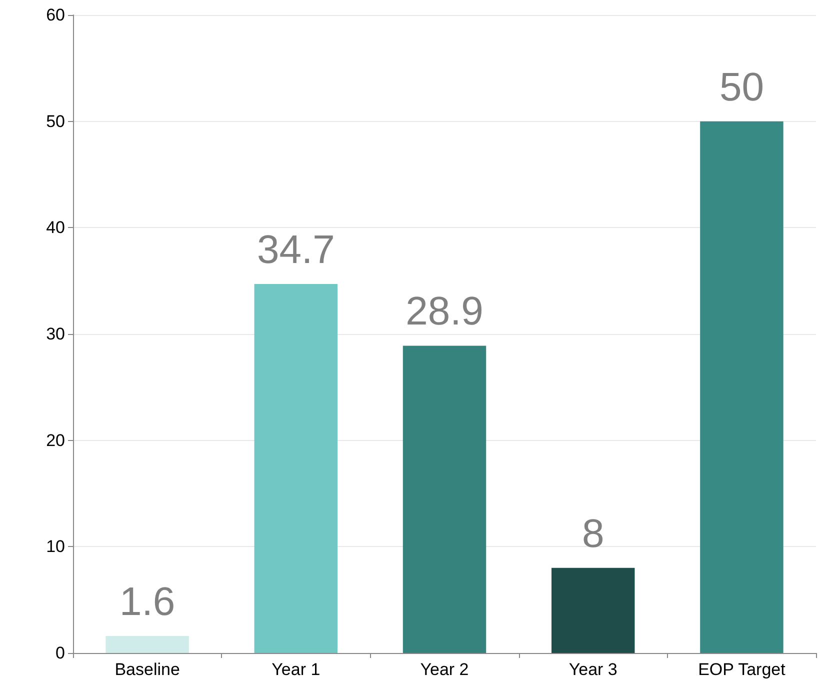 This screenshot has width=833, height=698. Describe the element at coordinates (55, 15) in the screenshot. I see `y-tick-label: 60` at that location.